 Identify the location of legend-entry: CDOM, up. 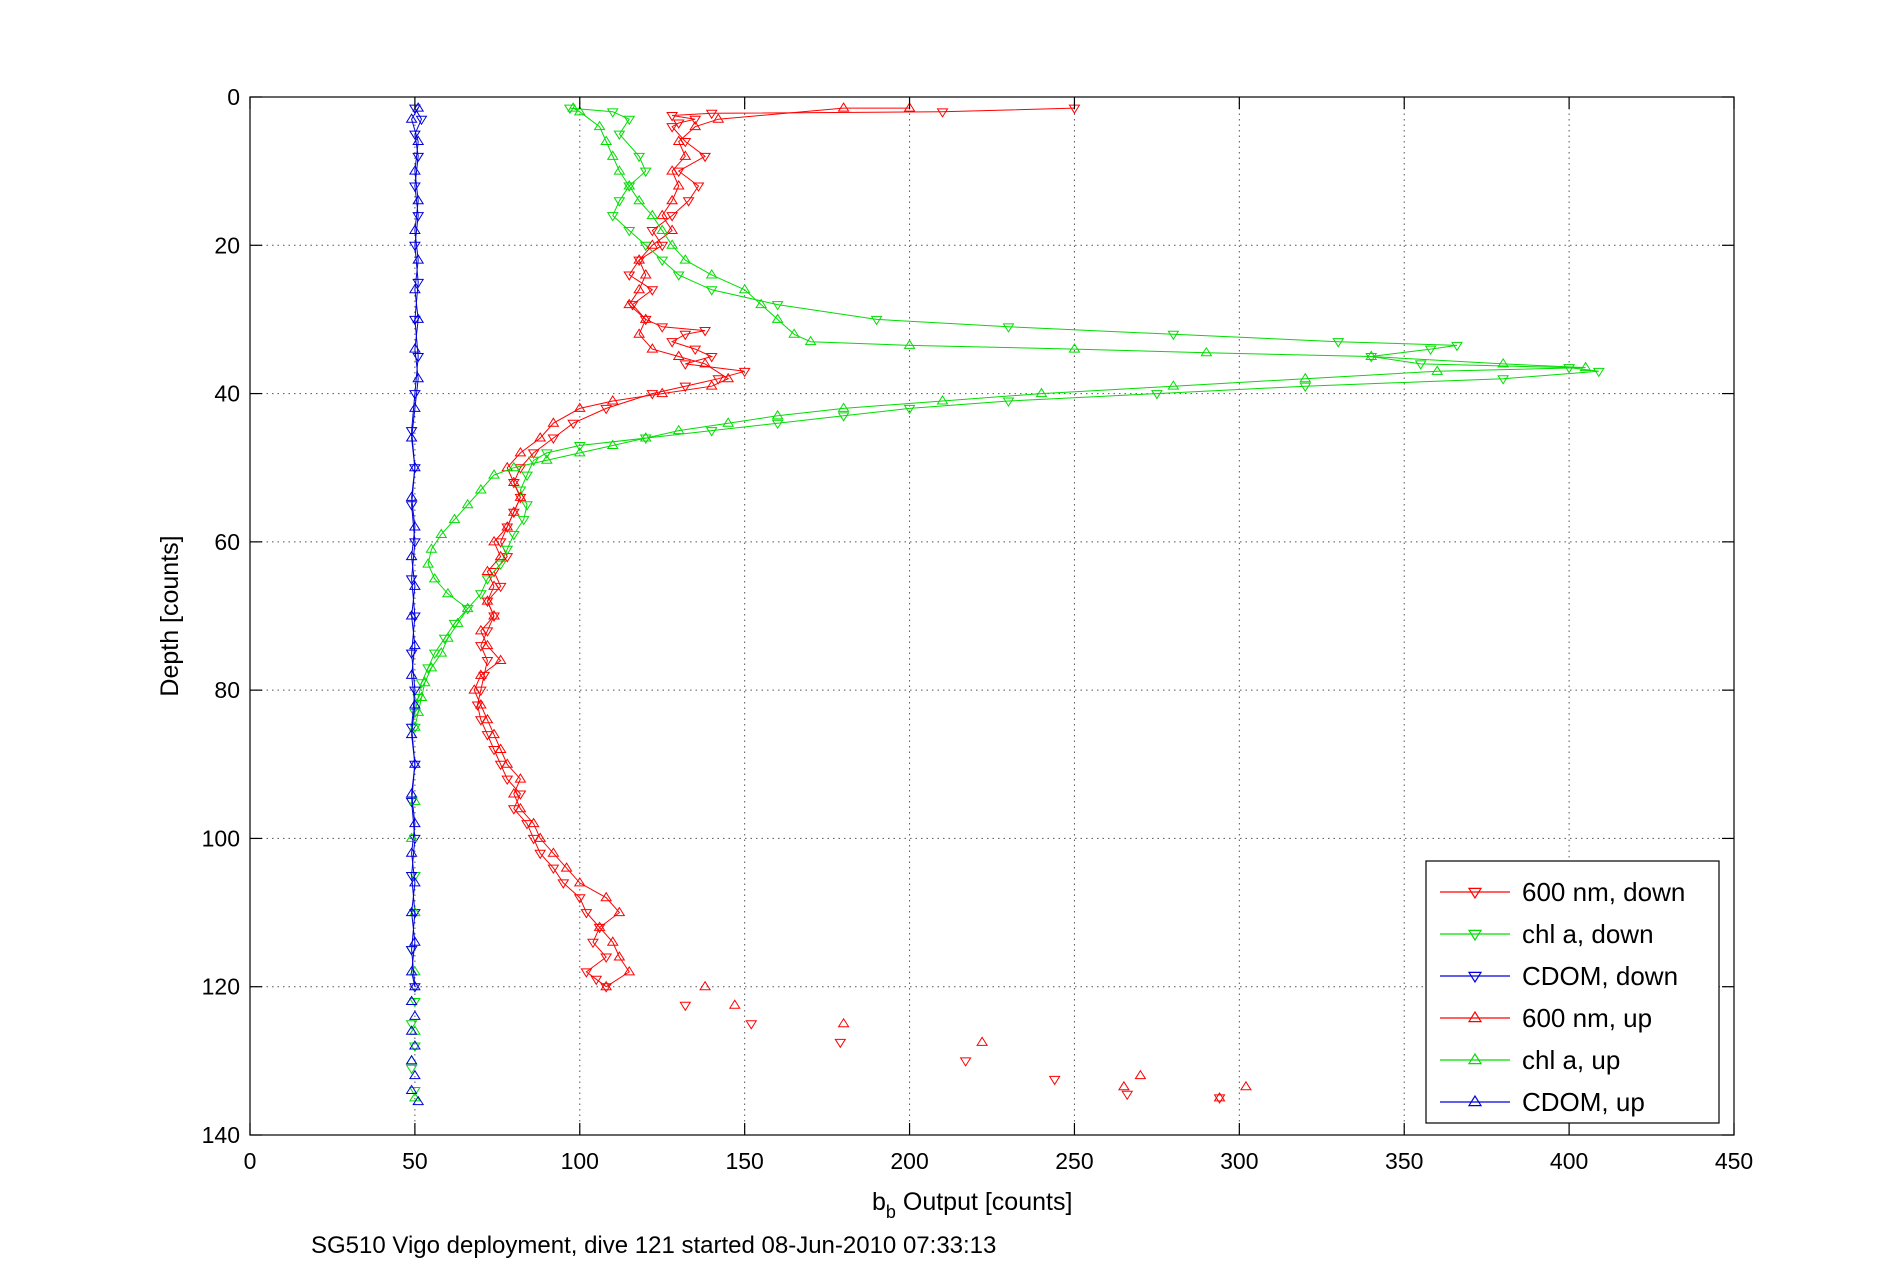
(1542, 1102).